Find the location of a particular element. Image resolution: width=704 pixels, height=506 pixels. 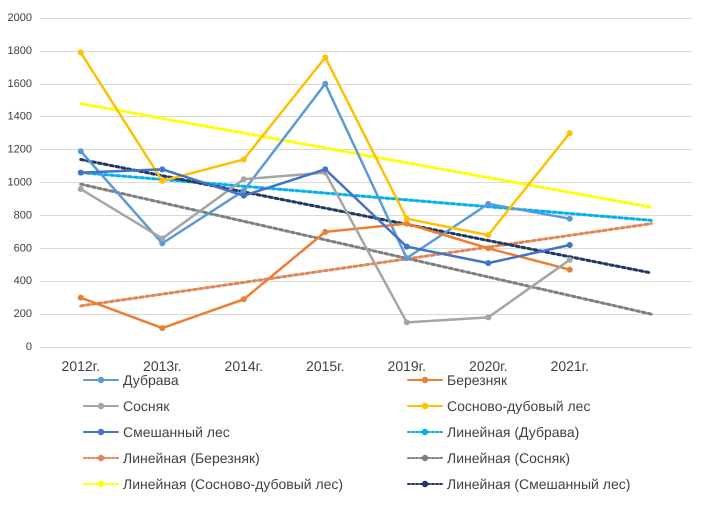

x-tick-label: 2013г. is located at coordinates (162, 366).